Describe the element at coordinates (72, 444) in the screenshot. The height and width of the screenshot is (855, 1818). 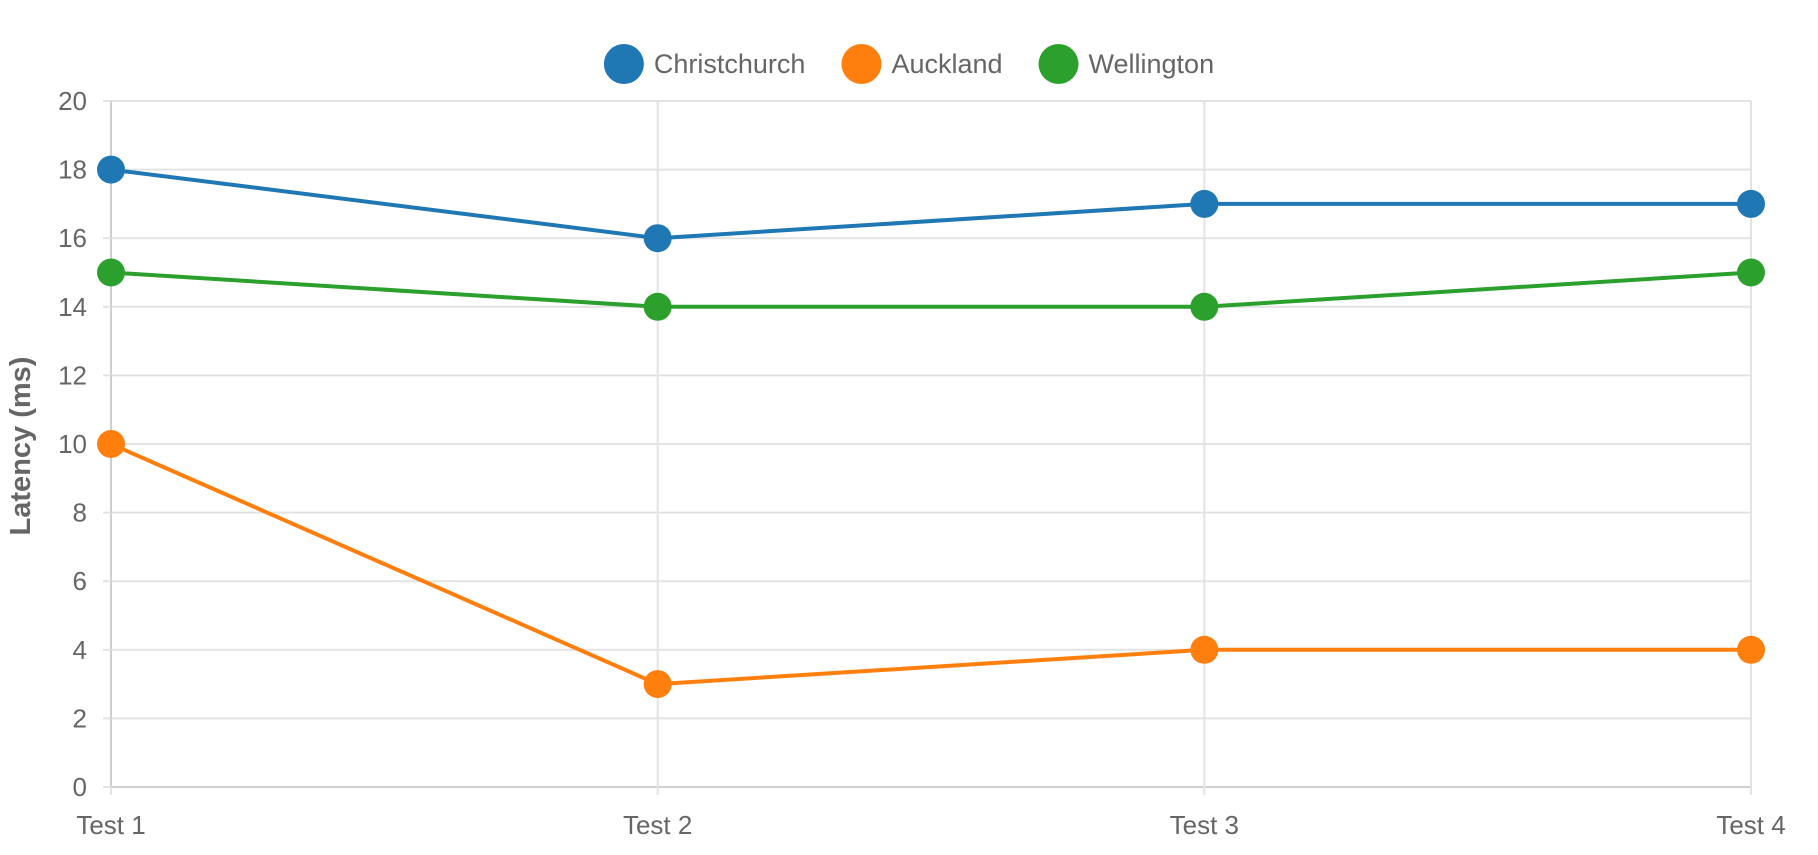
I see `y-tick-label: 10` at that location.